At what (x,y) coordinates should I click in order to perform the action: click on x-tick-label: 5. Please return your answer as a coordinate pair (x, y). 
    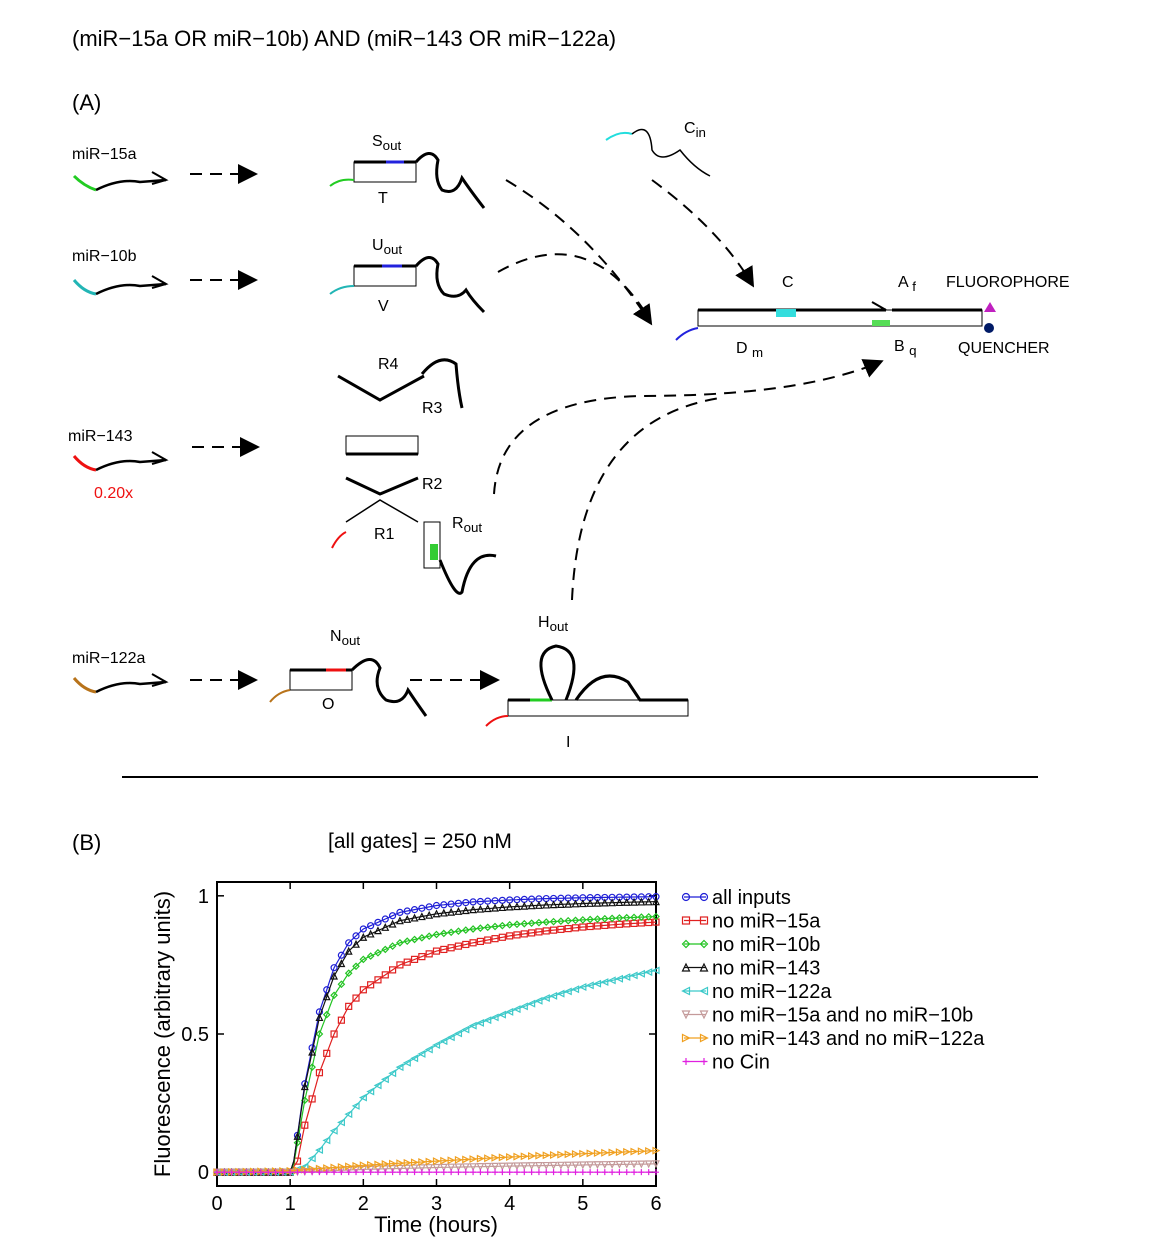
    Looking at the image, I should click on (582, 1204).